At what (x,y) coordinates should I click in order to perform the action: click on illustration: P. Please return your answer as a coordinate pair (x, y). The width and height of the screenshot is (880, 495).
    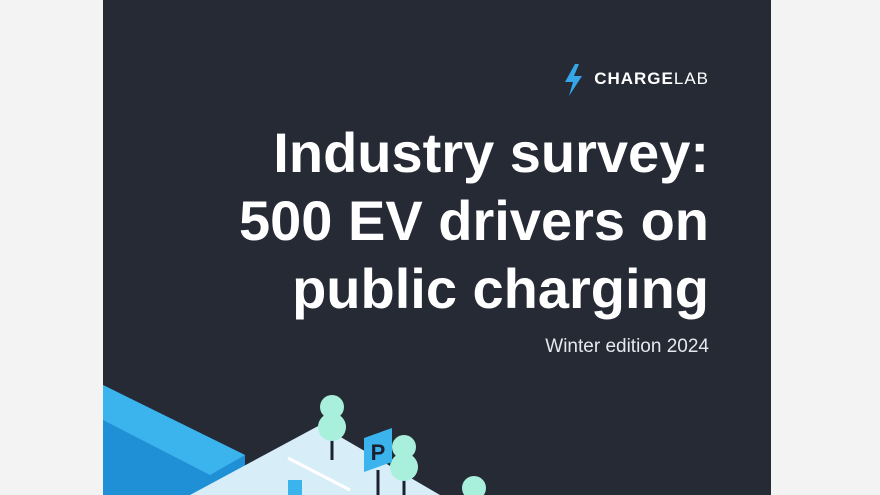
    Looking at the image, I should click on (294, 440).